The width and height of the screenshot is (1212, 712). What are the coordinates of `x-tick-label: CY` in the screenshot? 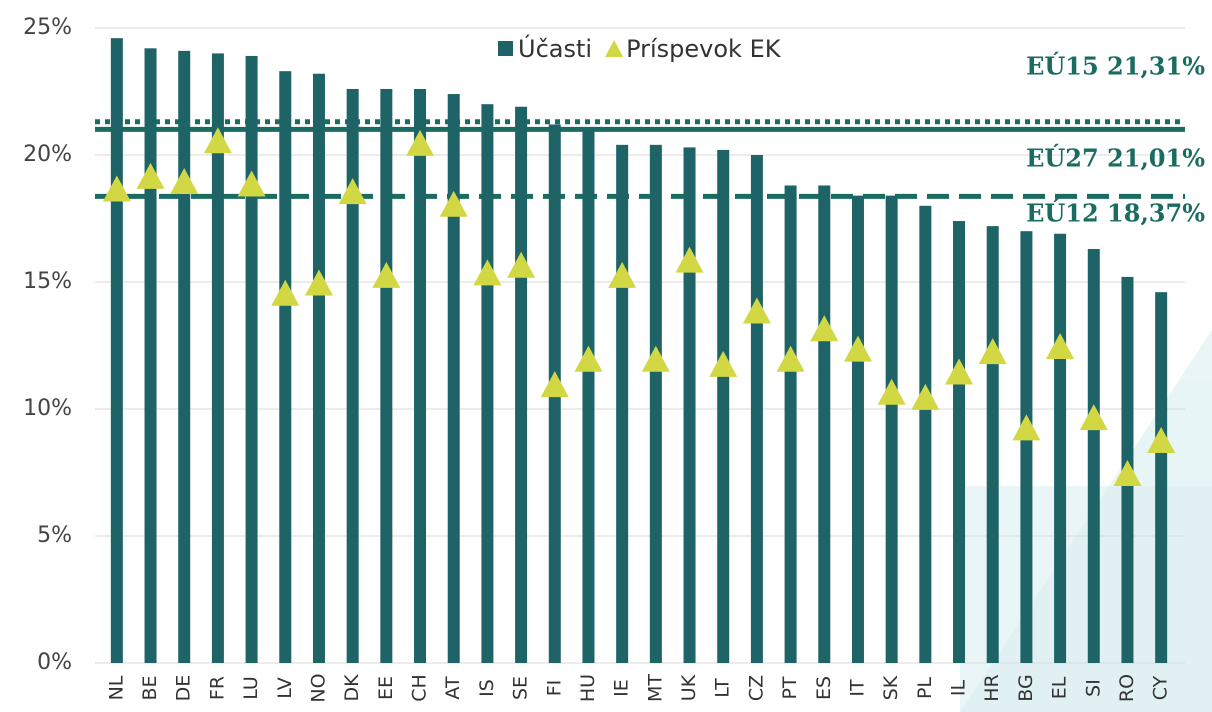 It's located at (1161, 687).